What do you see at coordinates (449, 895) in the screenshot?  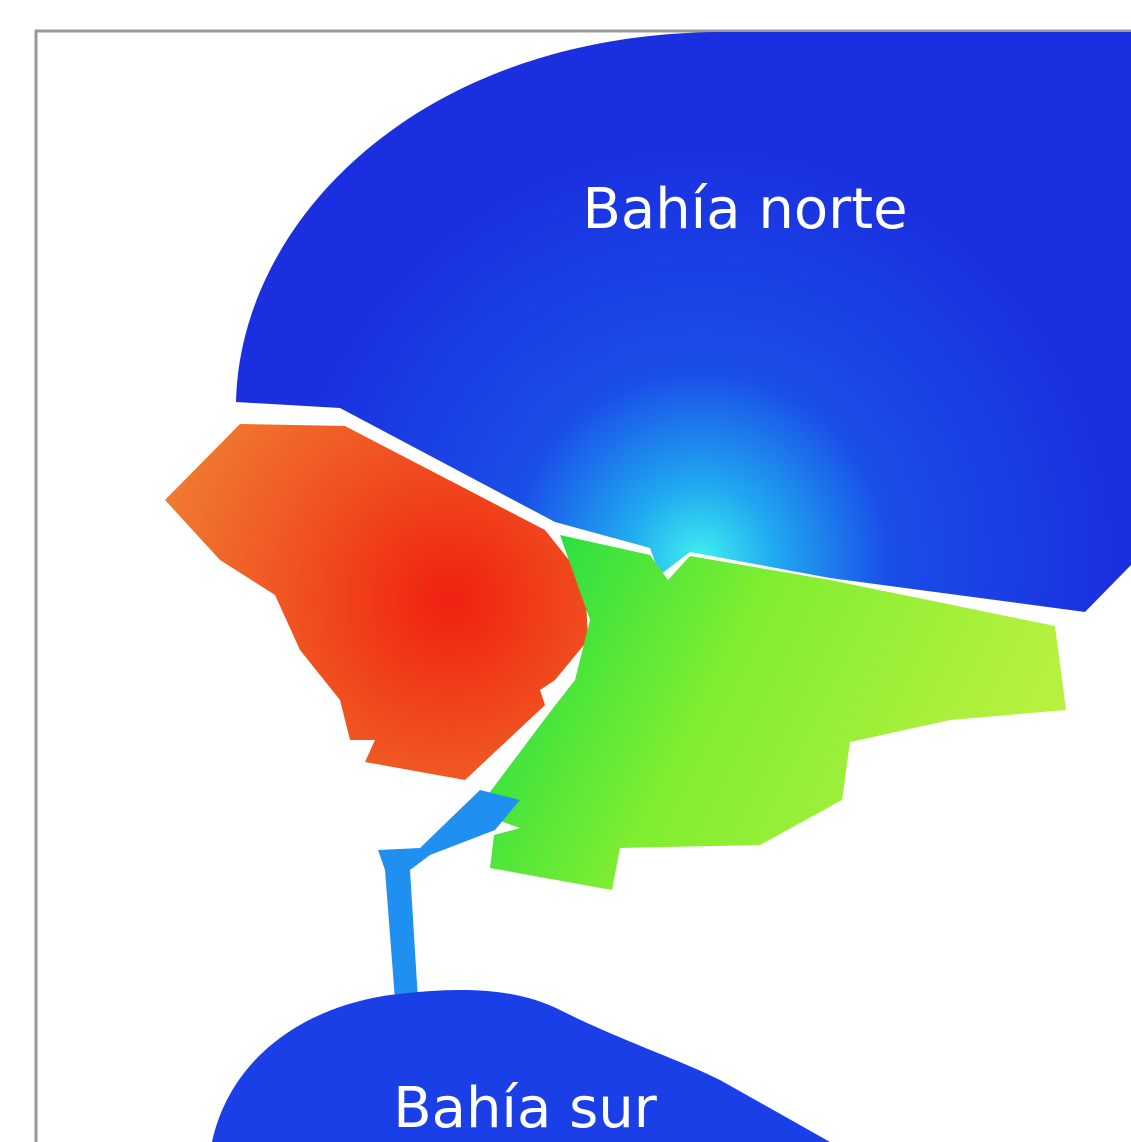 I see `channel` at bounding box center [449, 895].